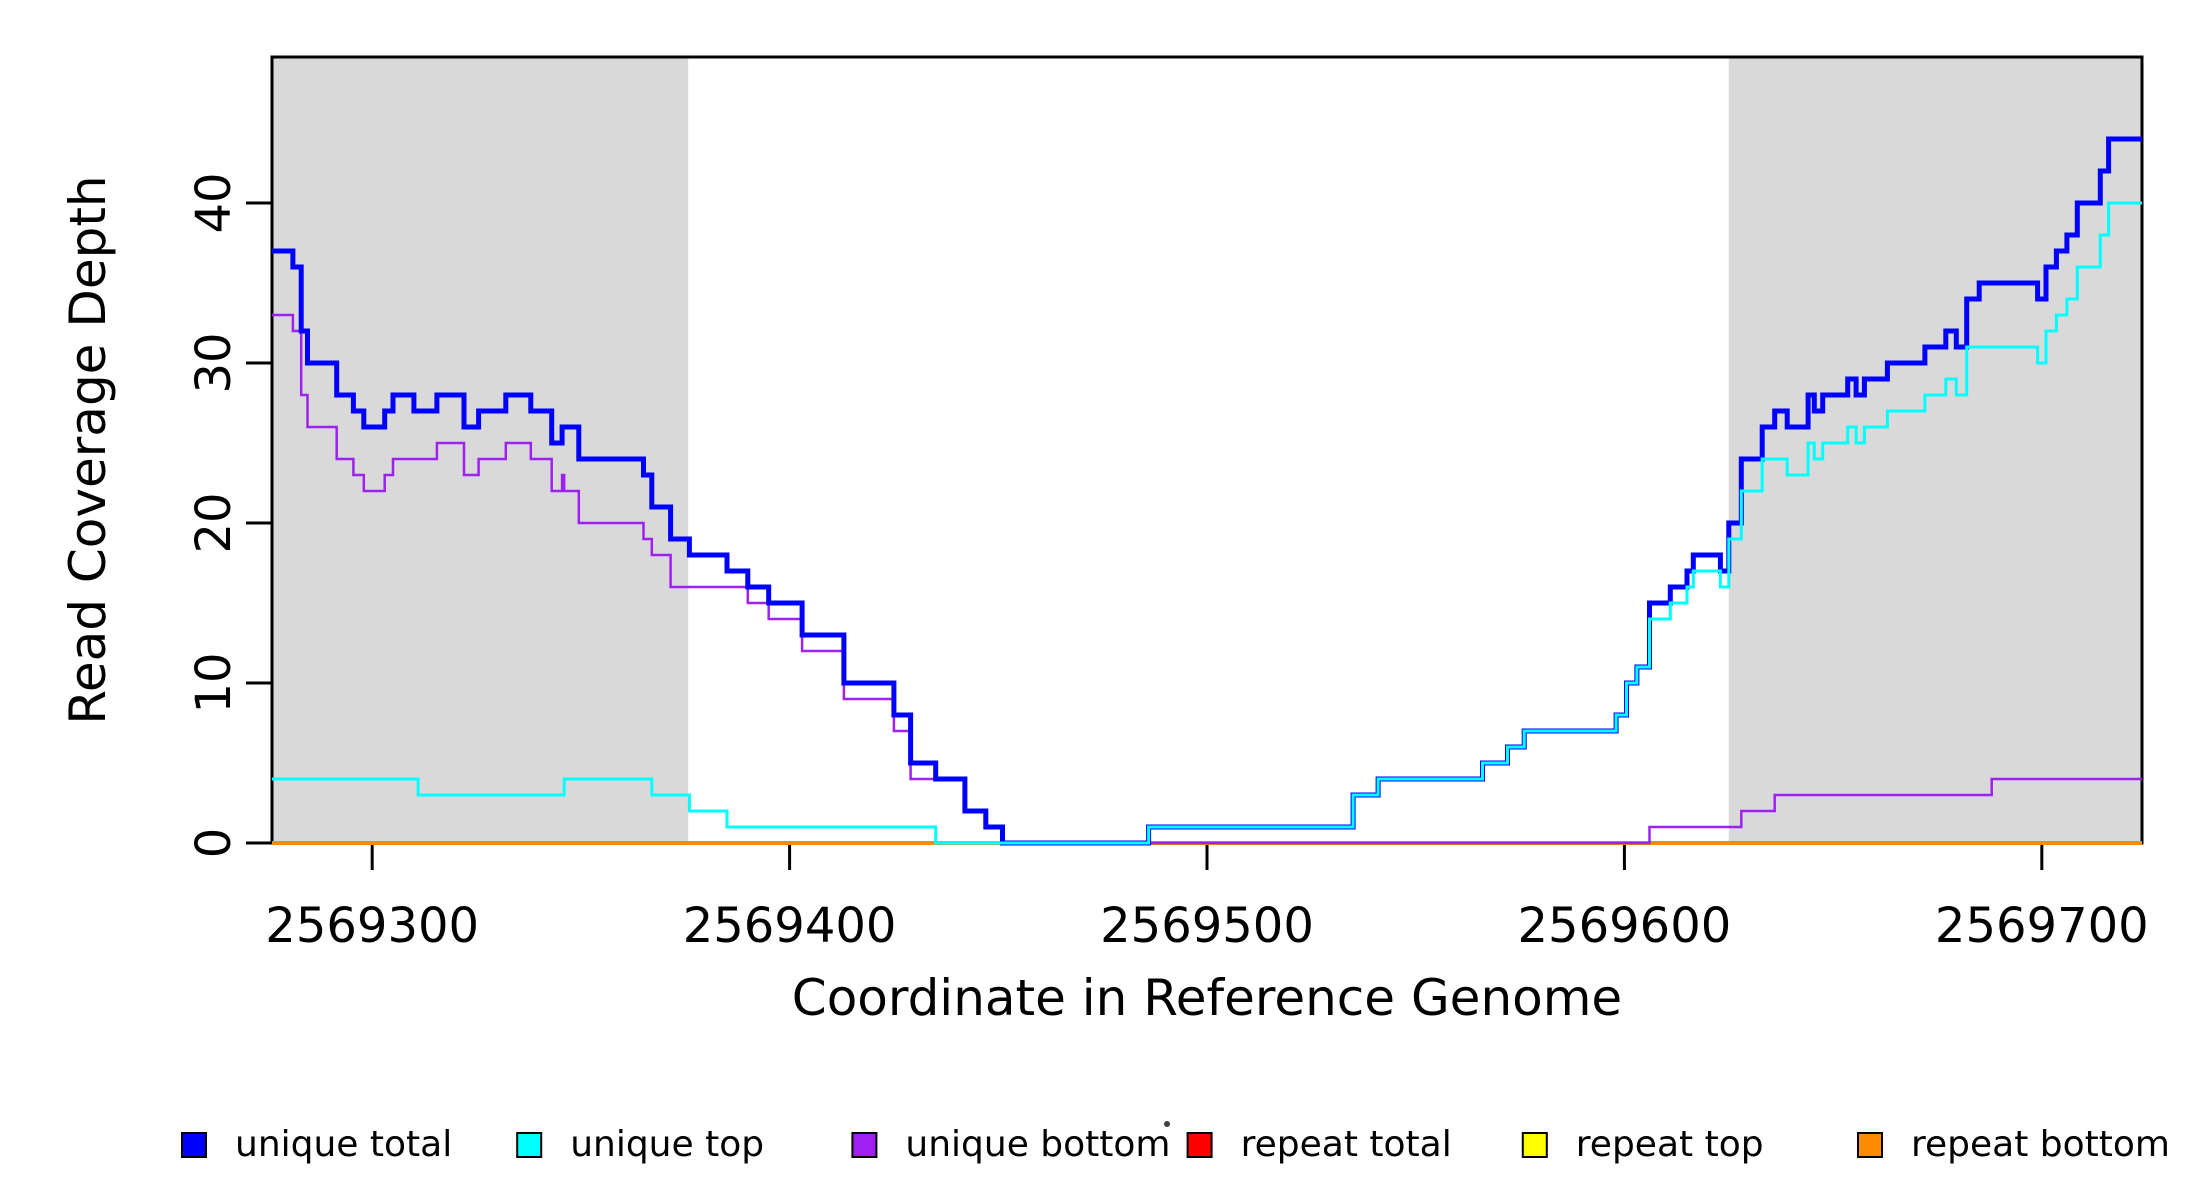 The height and width of the screenshot is (1200, 2200). Describe the element at coordinates (214, 202) in the screenshot. I see `y-tick-label-40: 40` at that location.